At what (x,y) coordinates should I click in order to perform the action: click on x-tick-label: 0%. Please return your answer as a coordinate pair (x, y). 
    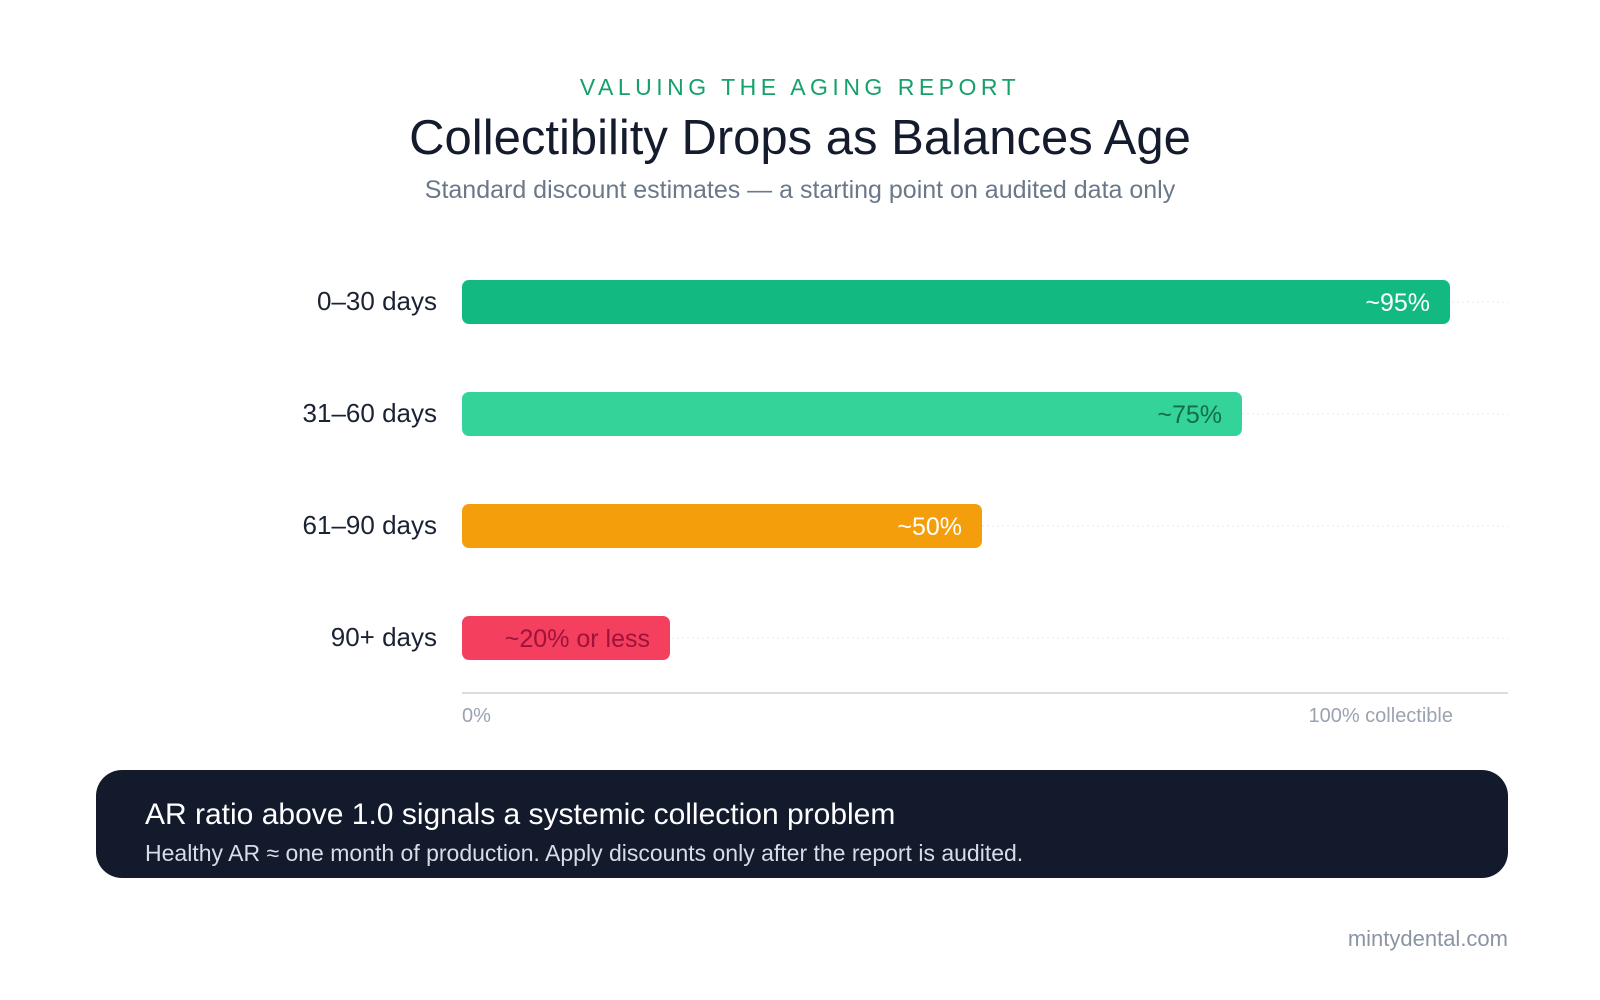
    Looking at the image, I should click on (476, 716).